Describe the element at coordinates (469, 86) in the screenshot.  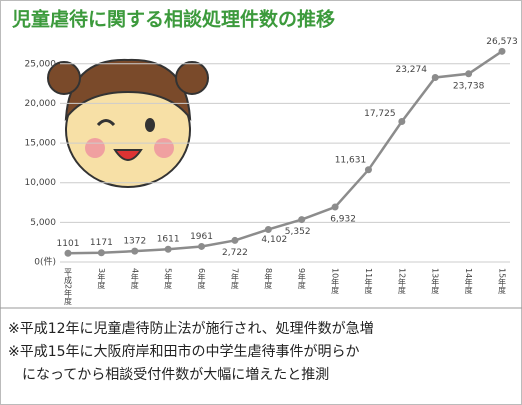
I see `data-label: 23,738` at that location.